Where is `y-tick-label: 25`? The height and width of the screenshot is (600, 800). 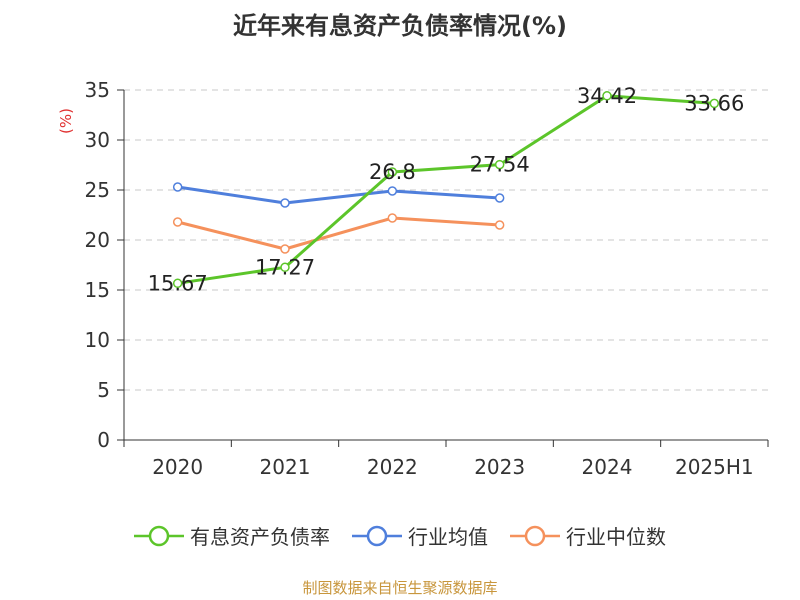
y-tick-label: 25 is located at coordinates (97, 190).